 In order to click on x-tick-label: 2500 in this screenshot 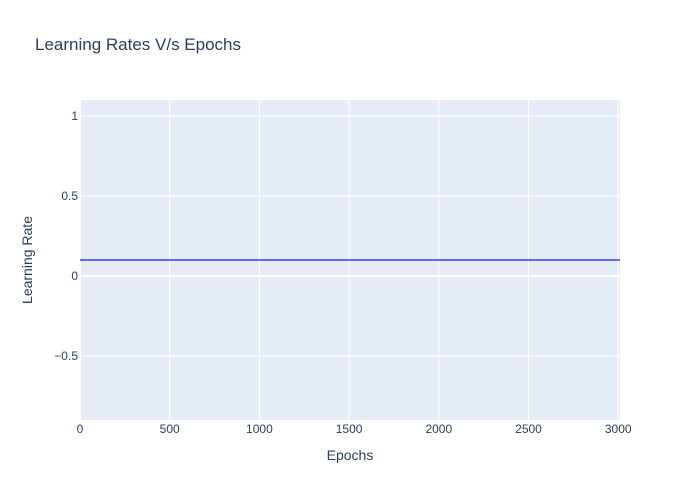, I will do `click(528, 429)`.